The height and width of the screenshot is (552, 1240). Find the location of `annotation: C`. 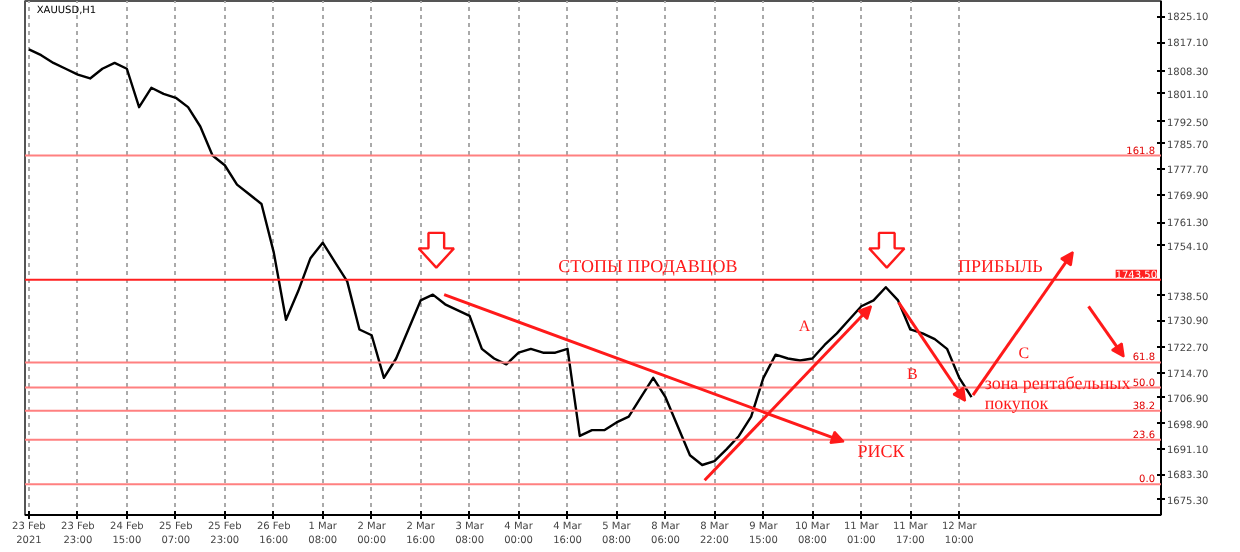

annotation: C is located at coordinates (1024, 352).